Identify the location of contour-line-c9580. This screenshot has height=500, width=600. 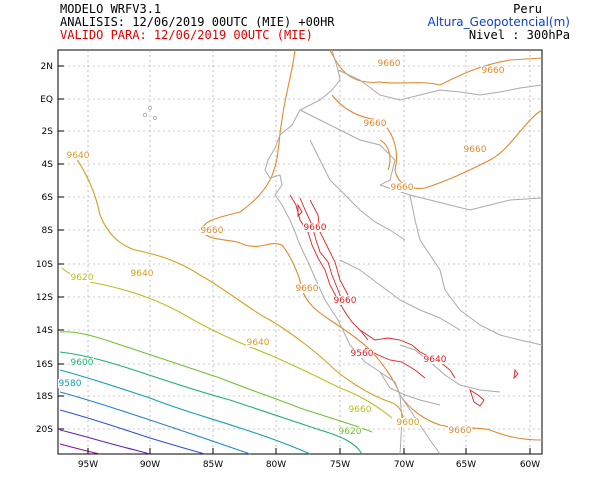
(211, 403).